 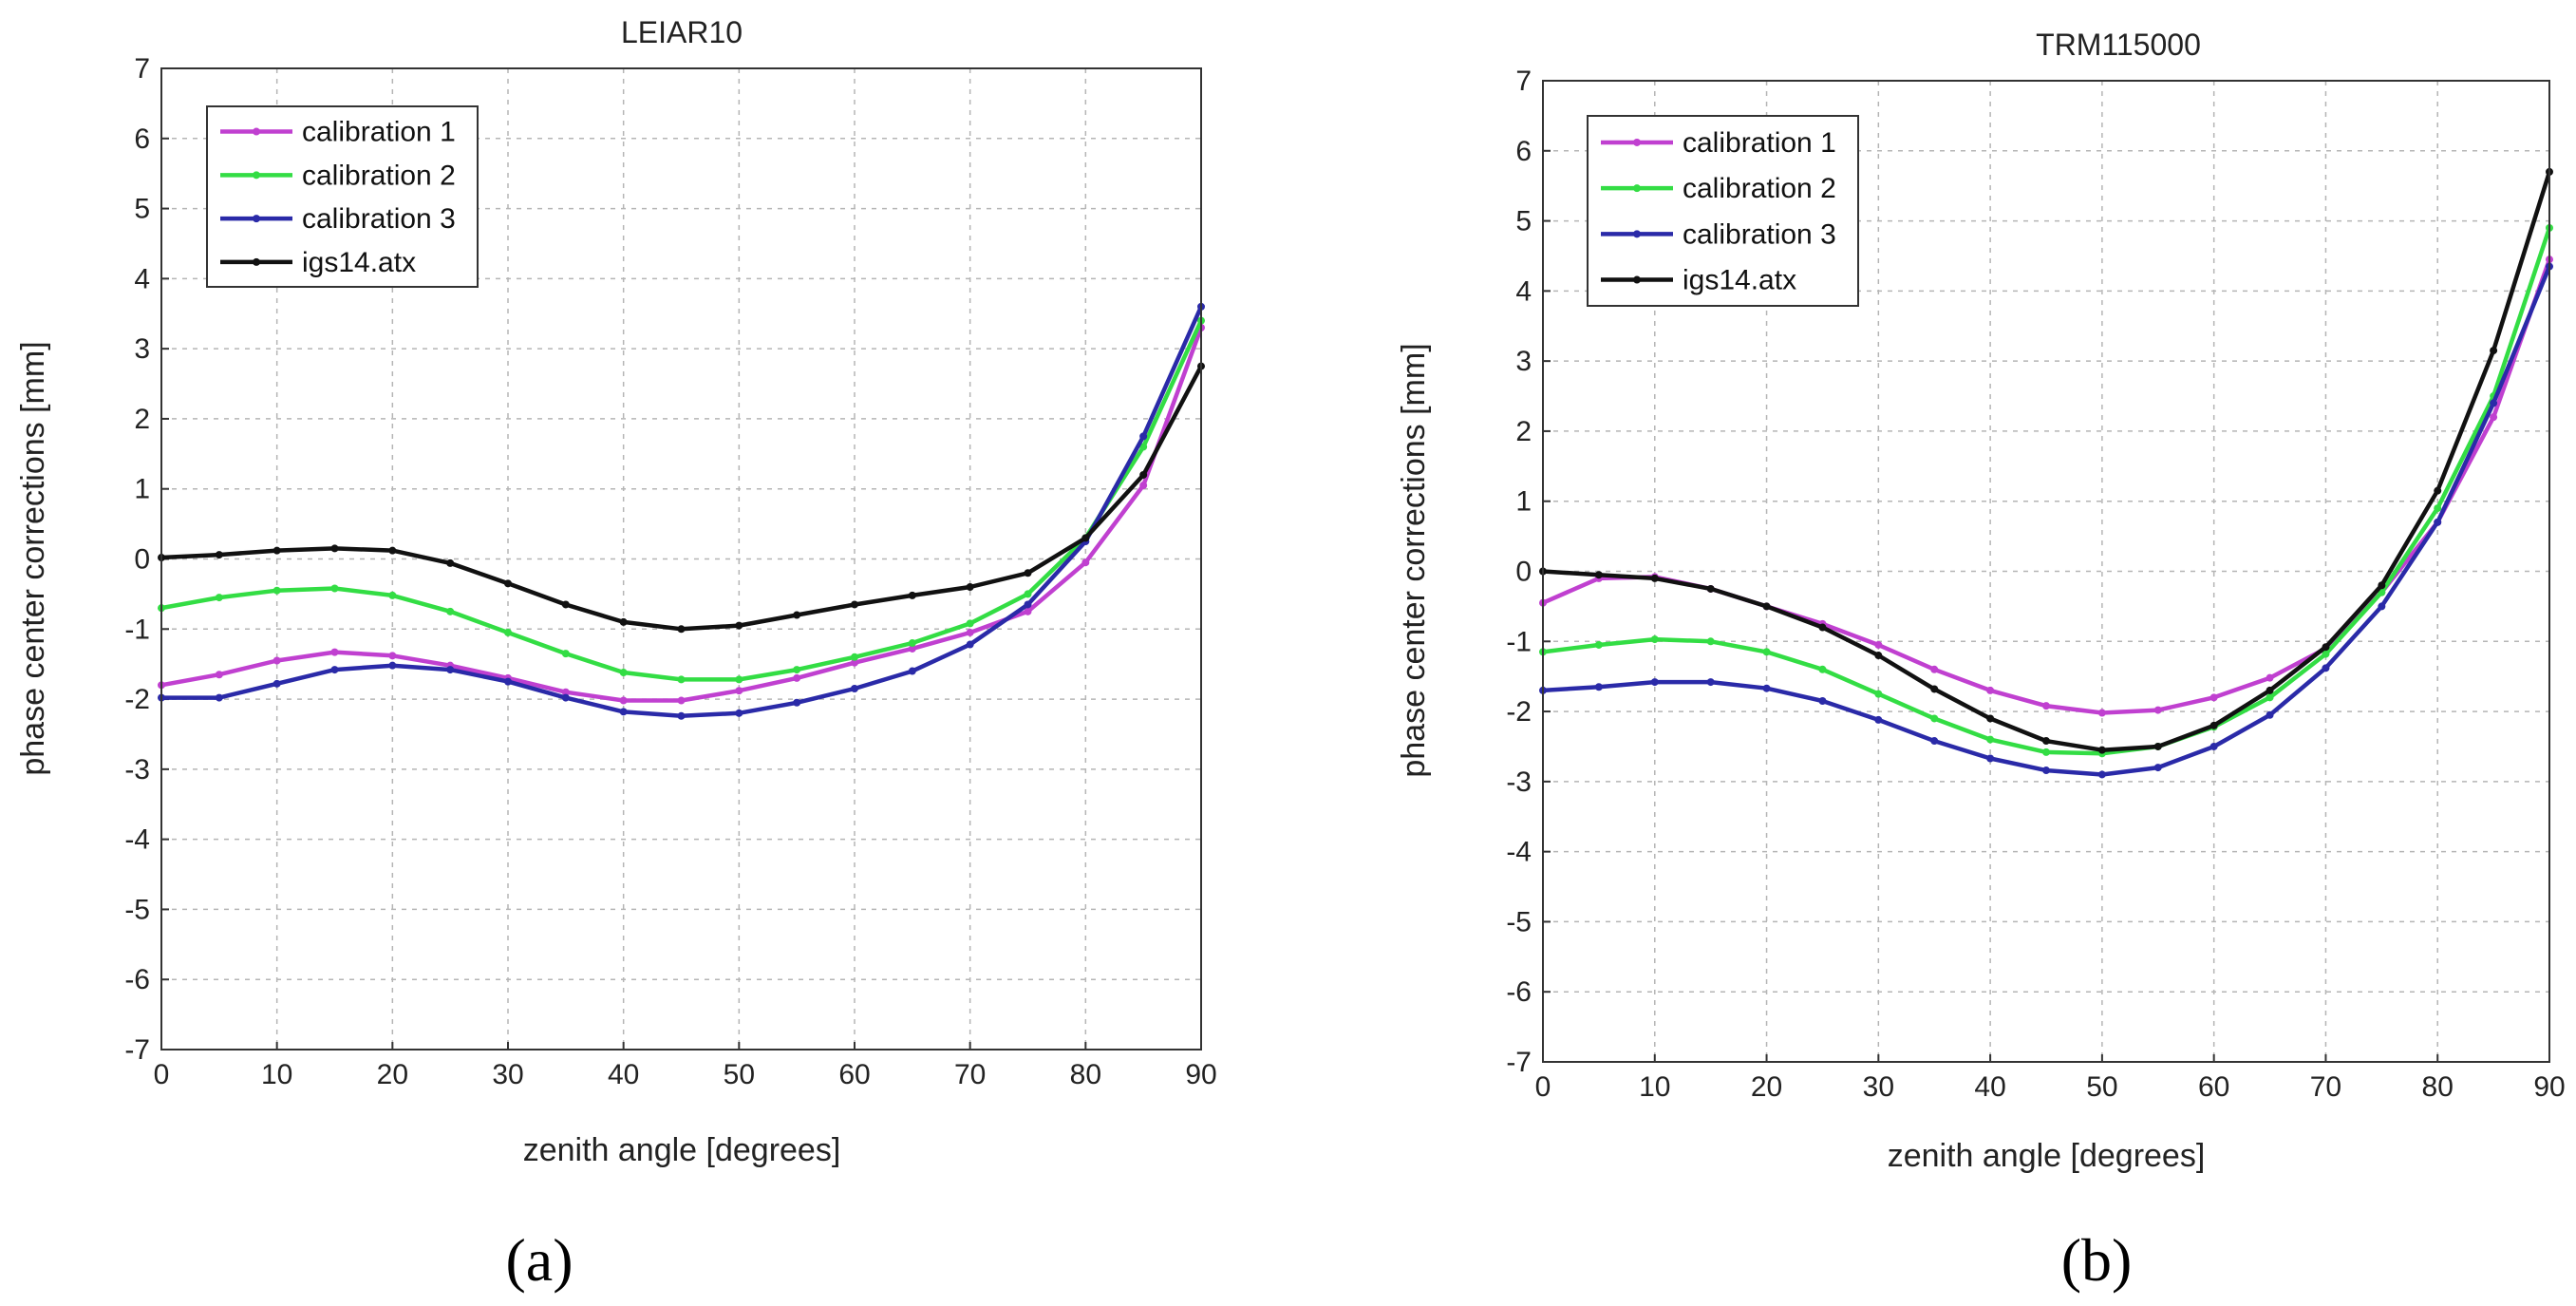 I want to click on chart-title: TRM115000, so click(x=2118, y=45).